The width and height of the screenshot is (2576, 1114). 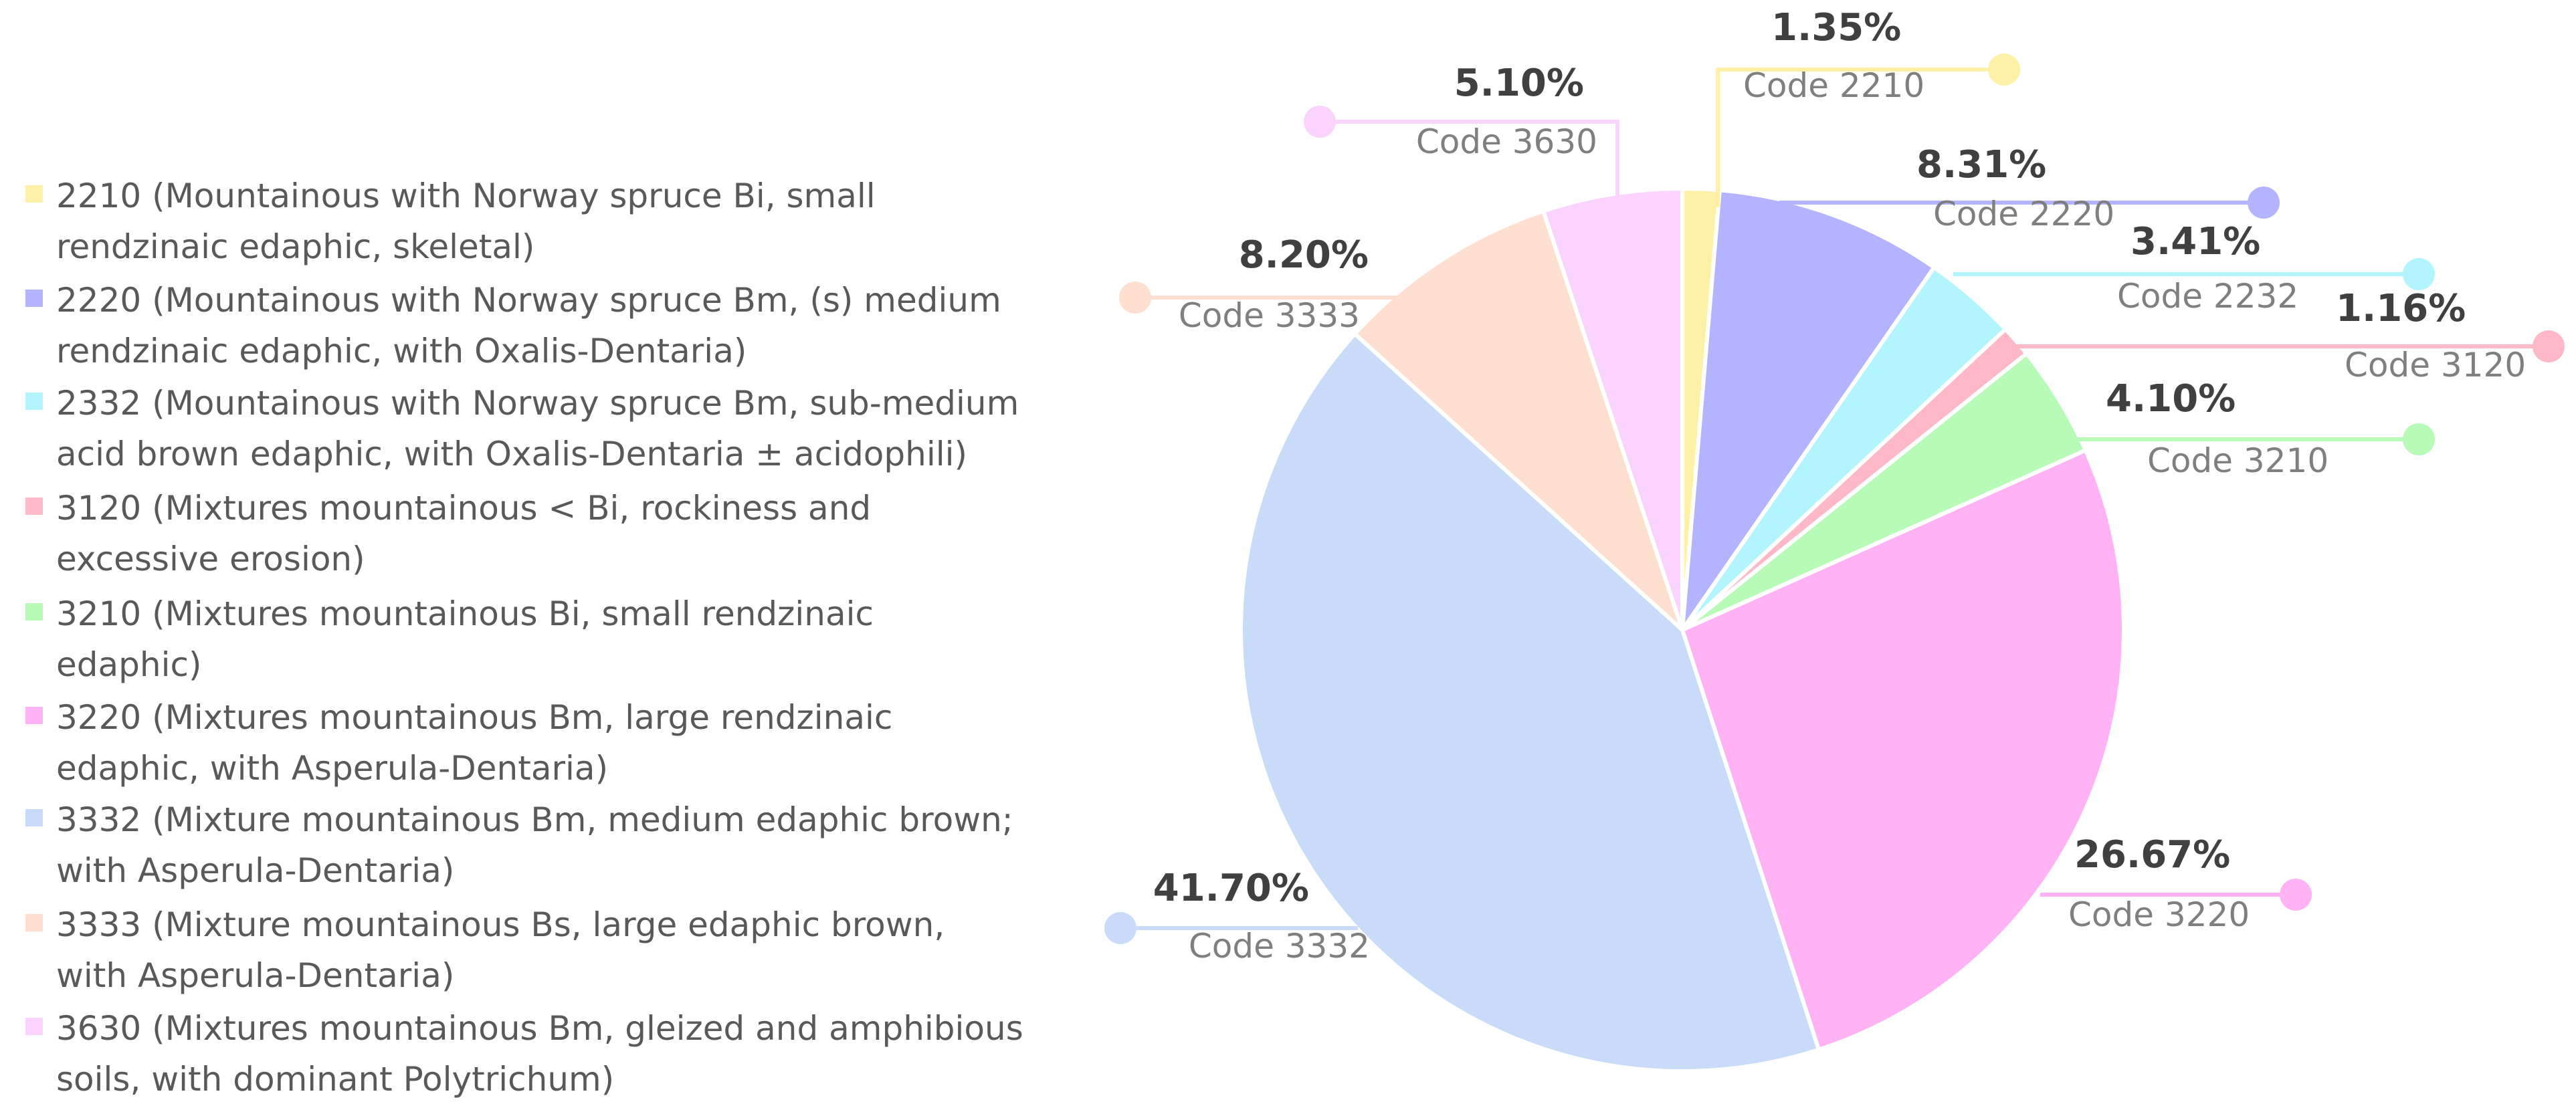 I want to click on data-label-pct-3332: 41.70%, so click(x=1231, y=888).